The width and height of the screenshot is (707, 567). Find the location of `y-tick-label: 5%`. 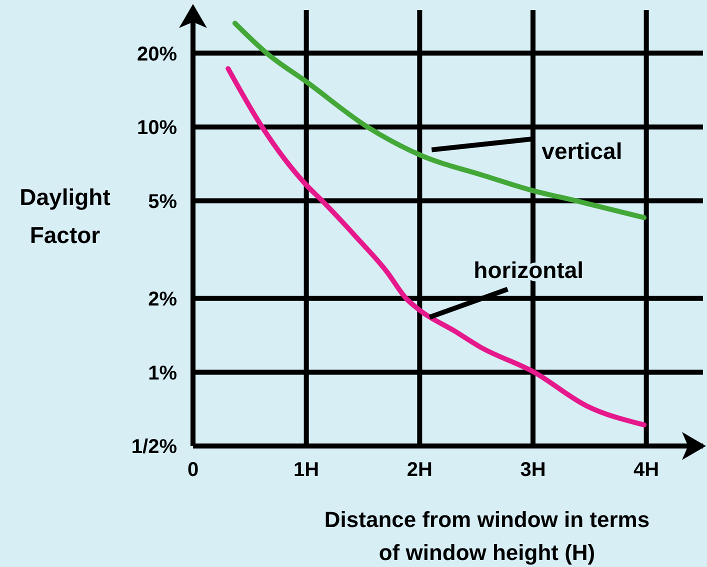

y-tick-label: 5% is located at coordinates (163, 201).